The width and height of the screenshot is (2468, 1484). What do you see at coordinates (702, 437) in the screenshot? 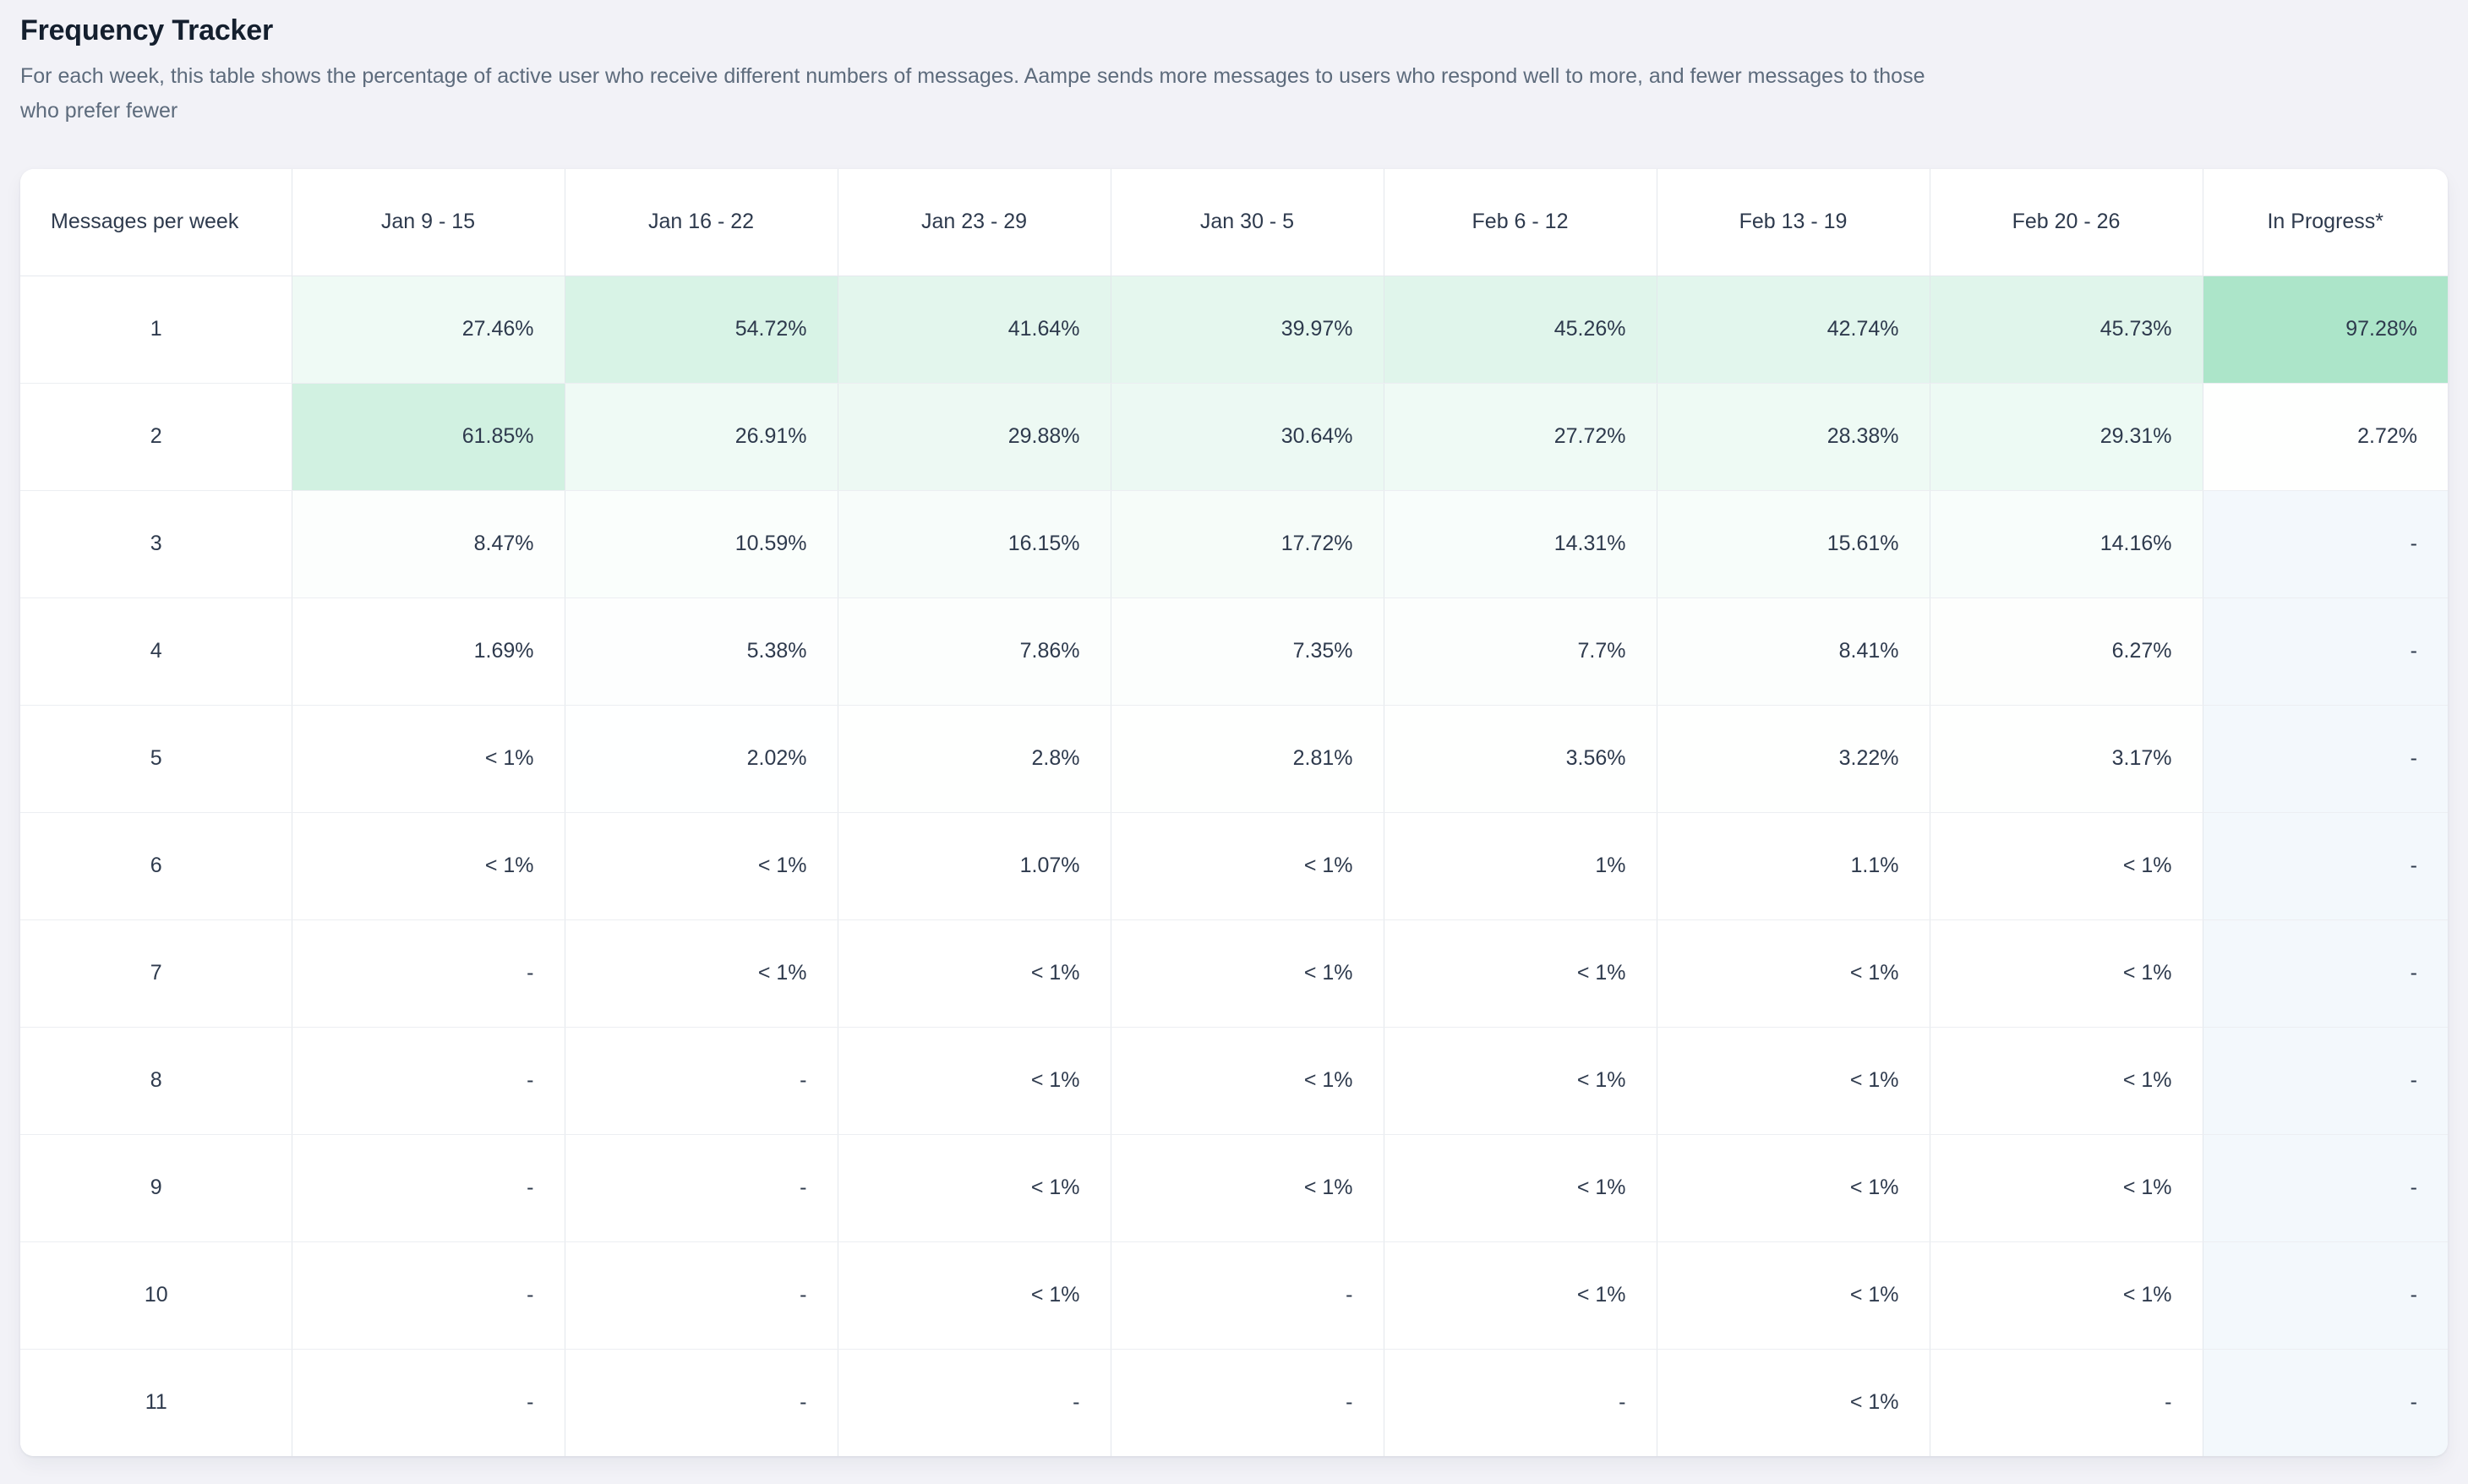
I see `value-cell: 26.91%` at bounding box center [702, 437].